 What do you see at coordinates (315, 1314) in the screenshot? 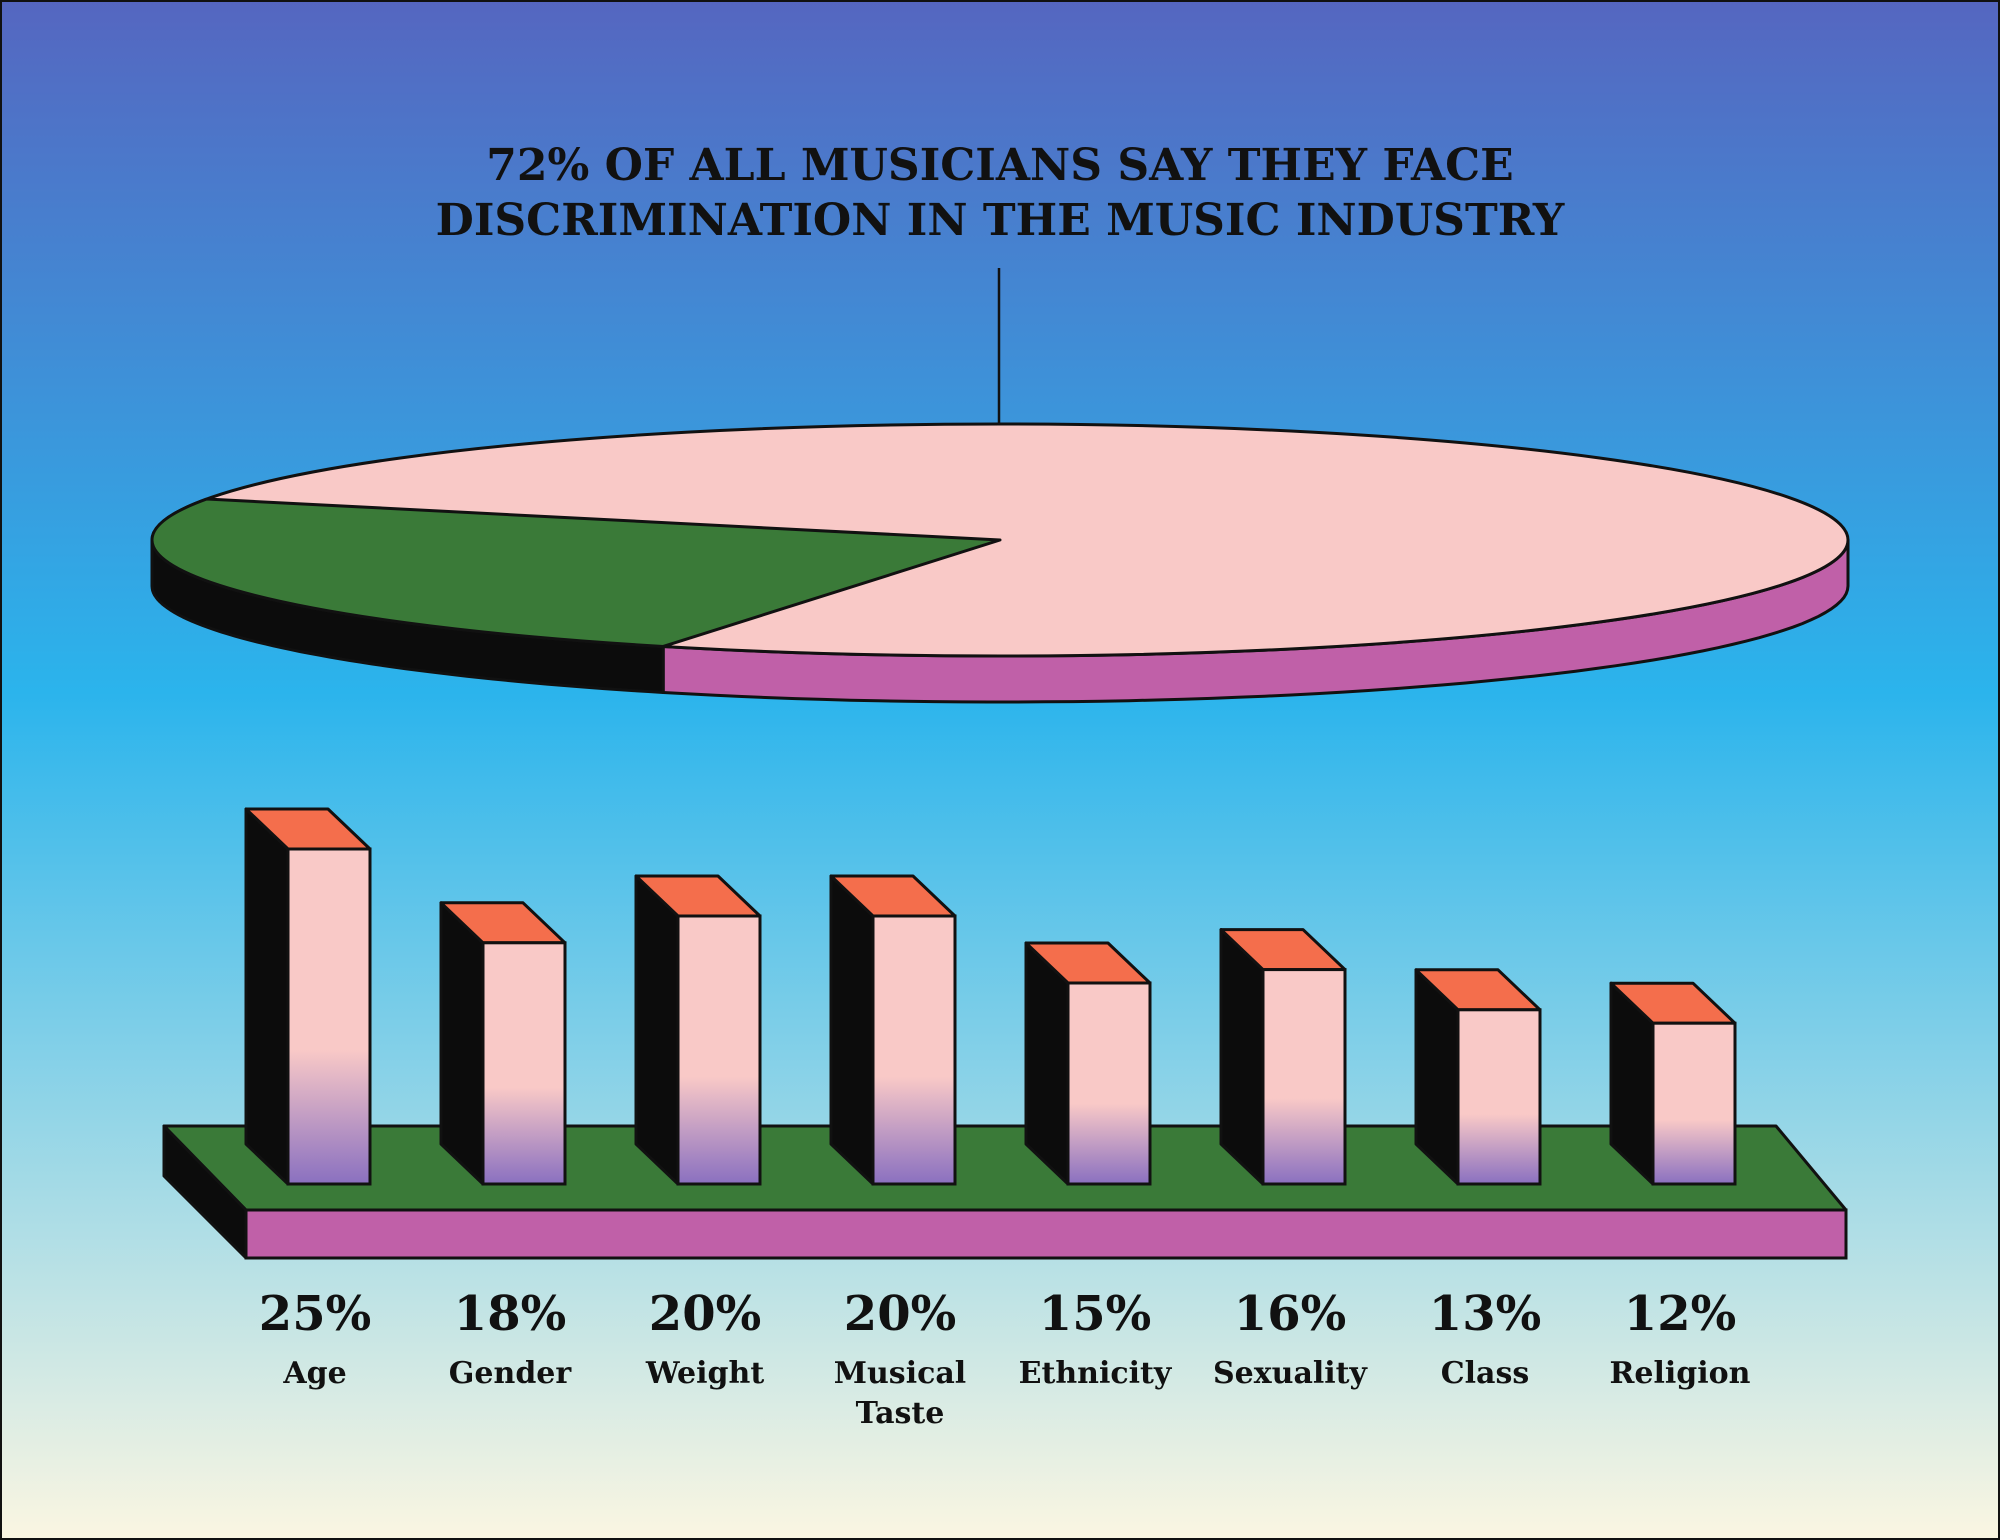
I see `bar-value-label: 25%` at bounding box center [315, 1314].